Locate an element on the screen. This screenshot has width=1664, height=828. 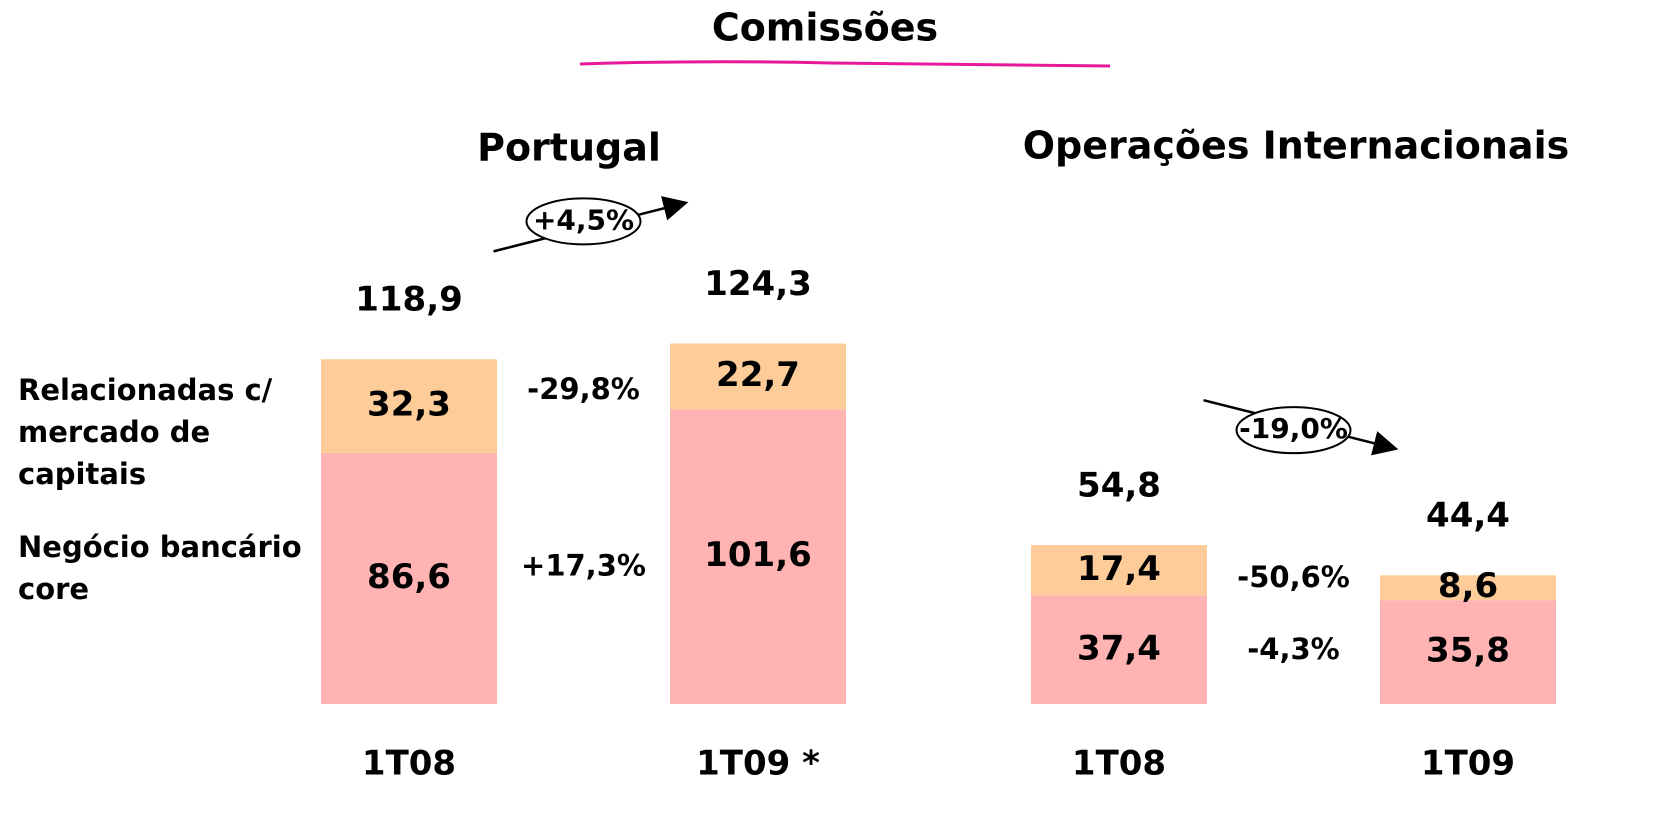
value-label: 32,3 is located at coordinates (409, 405).